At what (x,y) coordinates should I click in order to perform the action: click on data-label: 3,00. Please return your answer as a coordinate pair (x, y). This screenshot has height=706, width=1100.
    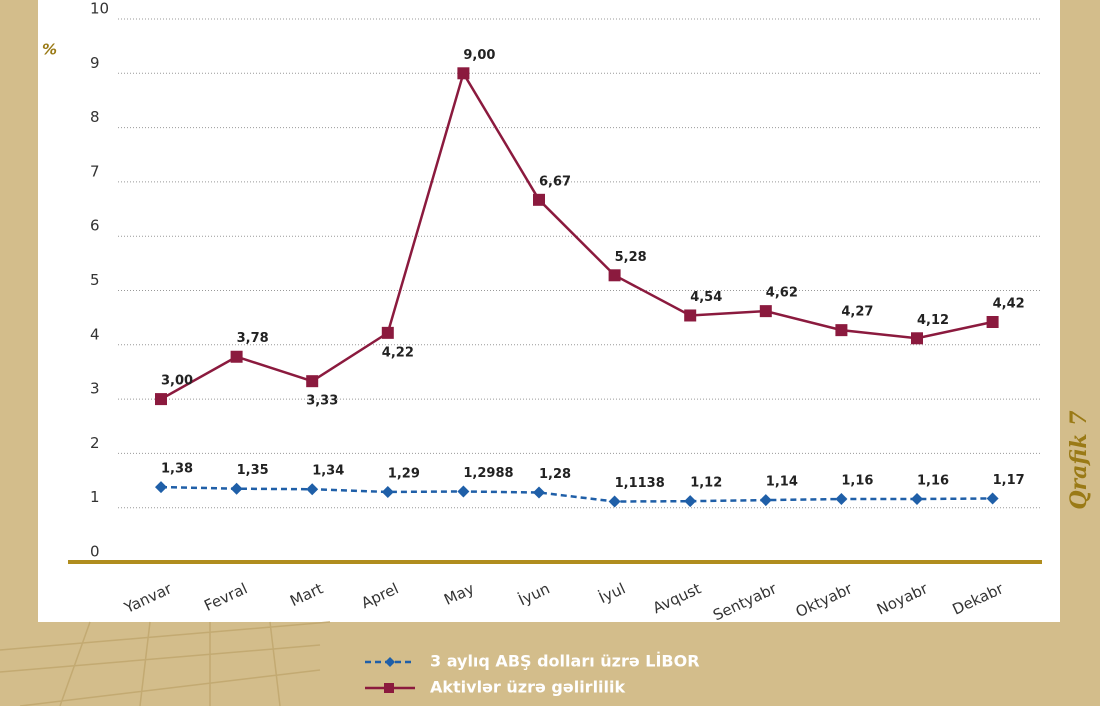
    Looking at the image, I should click on (177, 381).